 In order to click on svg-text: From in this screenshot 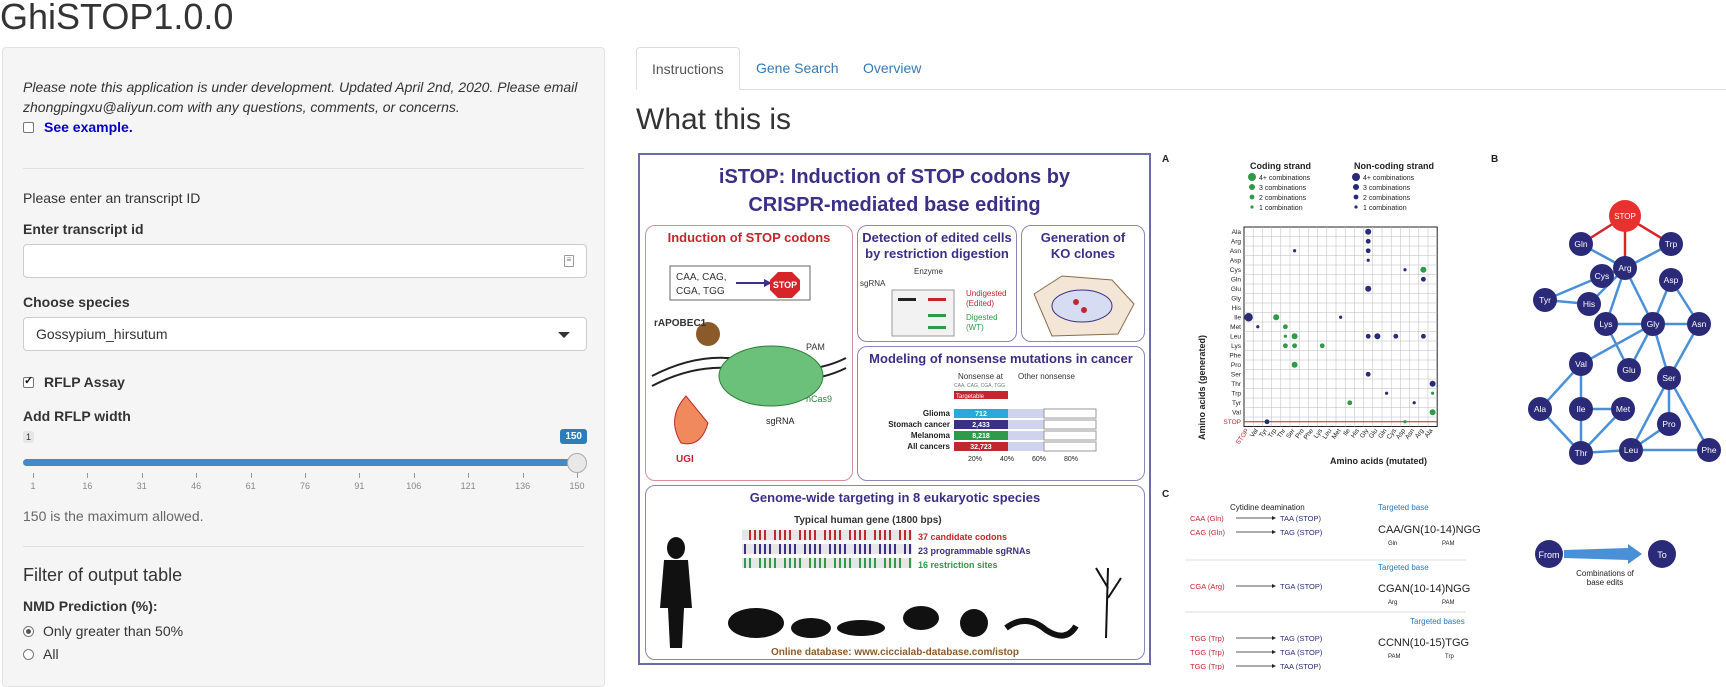, I will do `click(1549, 555)`.